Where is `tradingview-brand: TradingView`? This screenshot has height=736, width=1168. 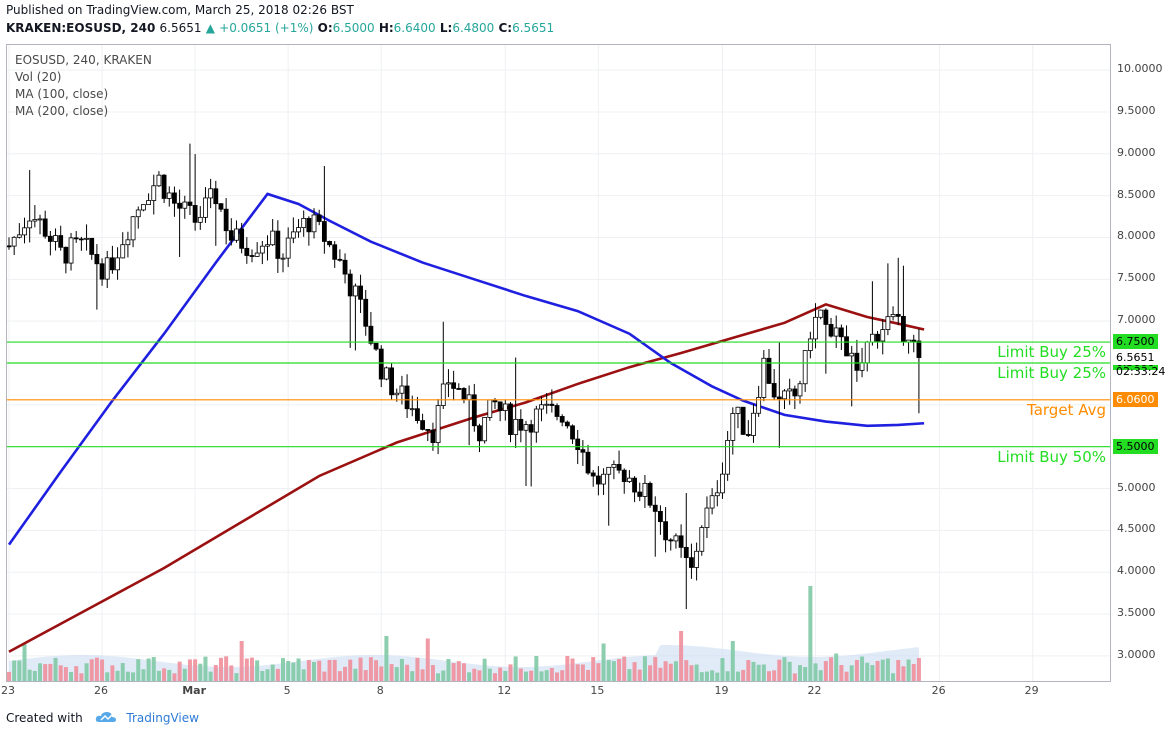 tradingview-brand: TradingView is located at coordinates (162, 718).